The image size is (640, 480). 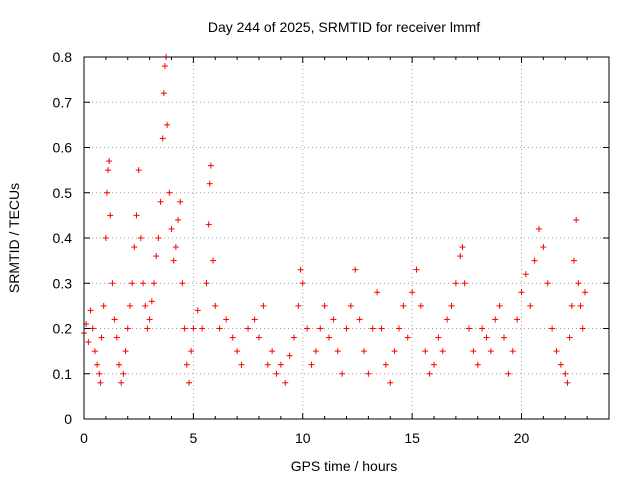 What do you see at coordinates (63, 148) in the screenshot?
I see `y-tick-label: 0.6` at bounding box center [63, 148].